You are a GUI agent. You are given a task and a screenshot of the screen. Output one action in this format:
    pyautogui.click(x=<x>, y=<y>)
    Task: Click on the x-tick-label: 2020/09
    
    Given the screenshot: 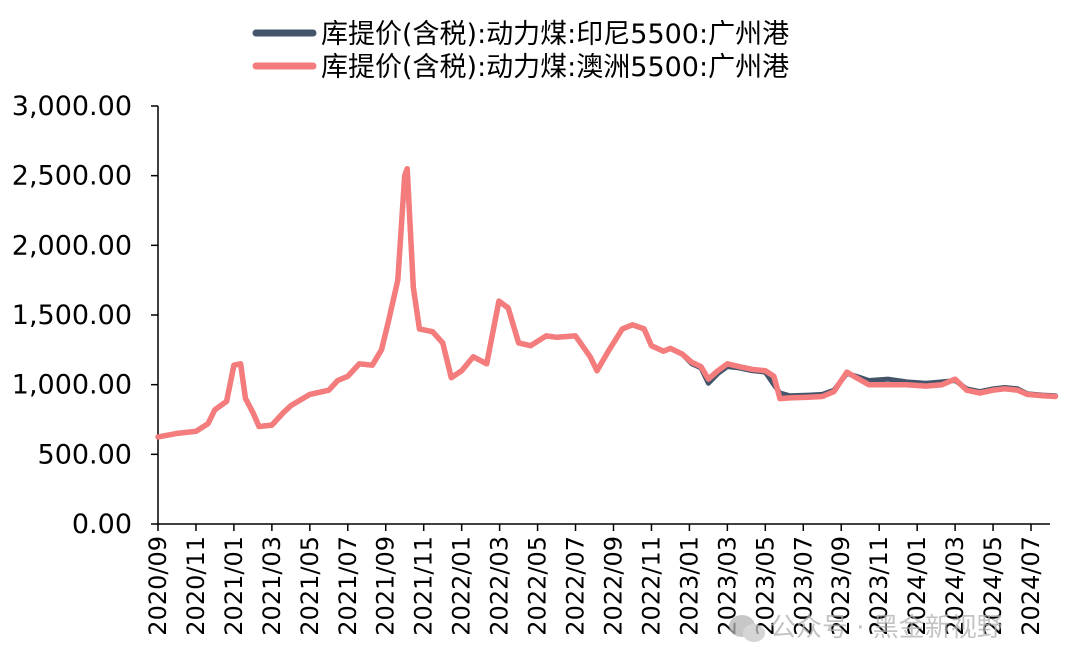 What is the action you would take?
    pyautogui.click(x=158, y=586)
    